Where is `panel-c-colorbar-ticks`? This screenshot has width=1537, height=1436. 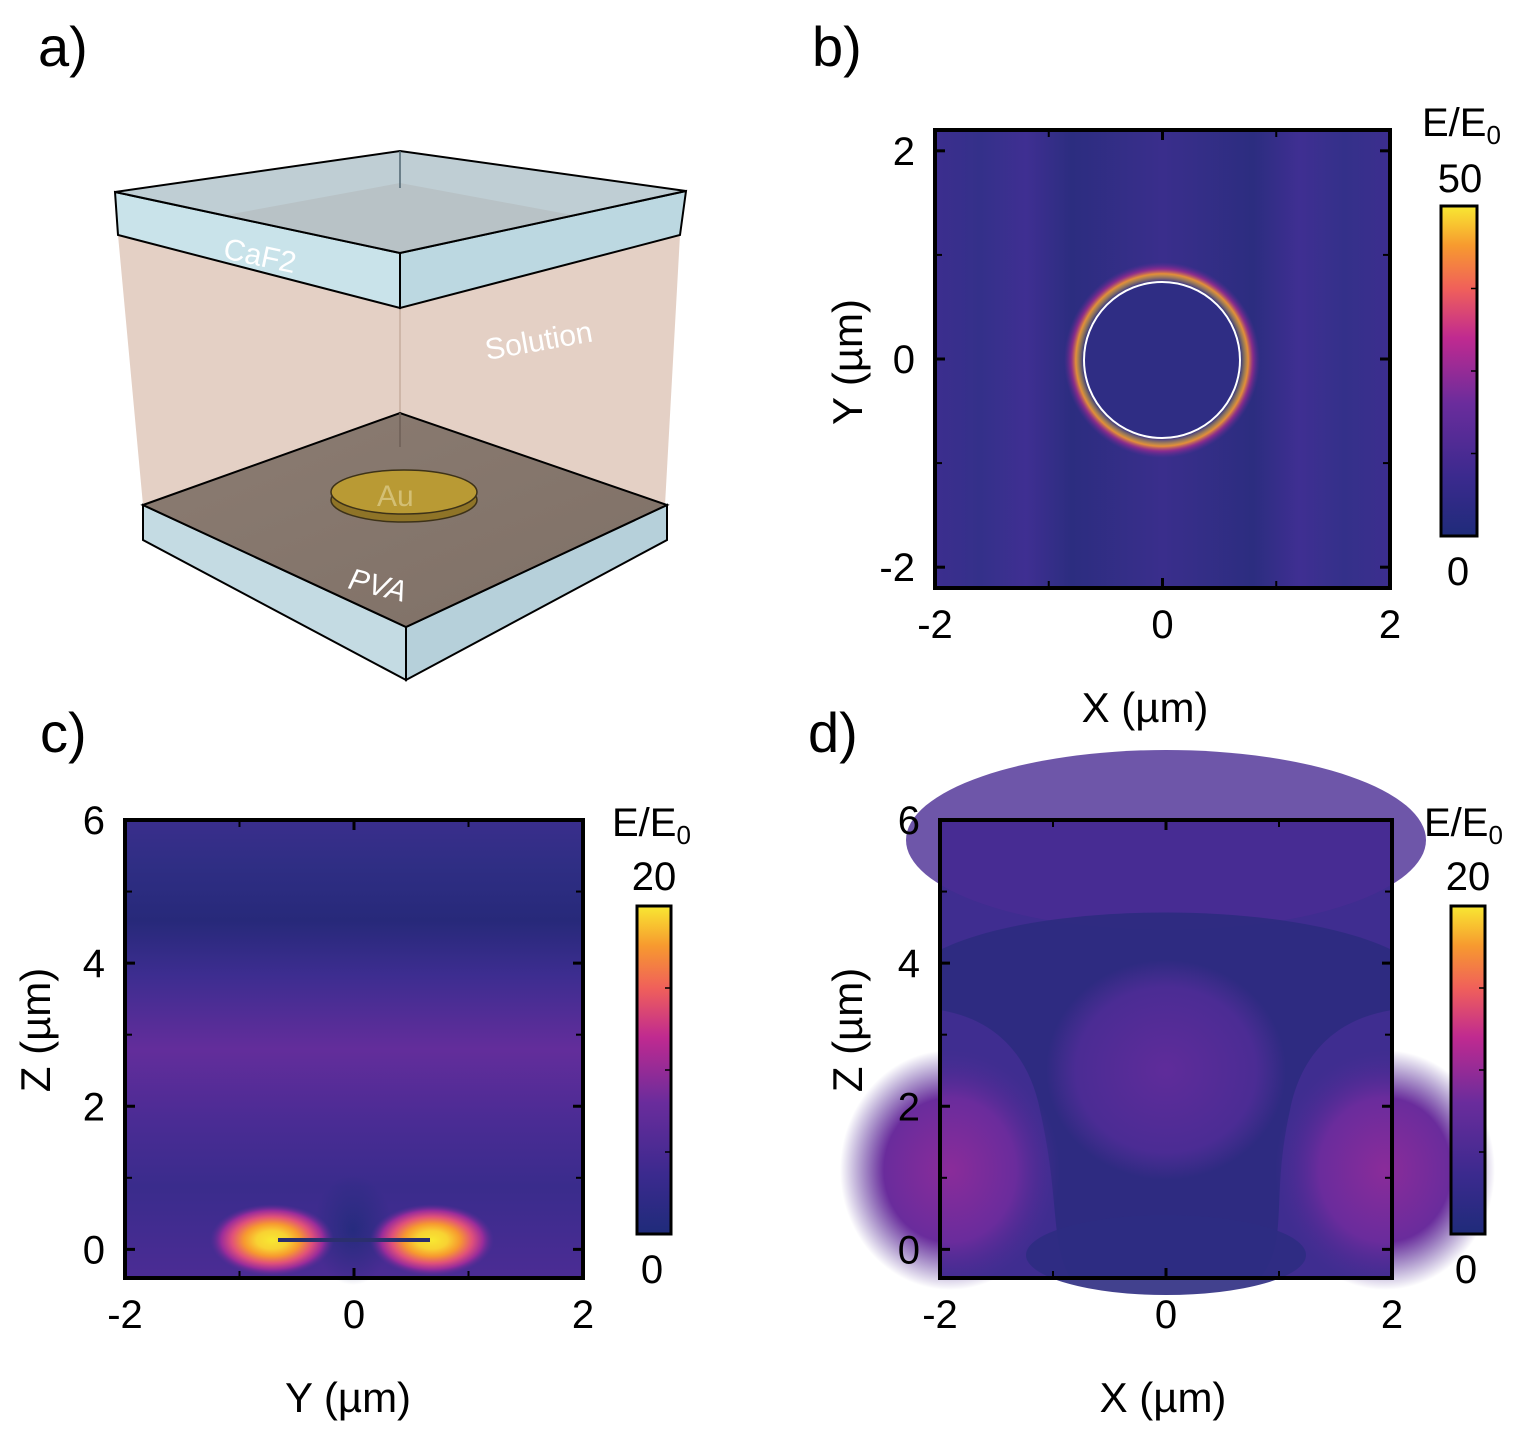 panel-c-colorbar-ticks is located at coordinates (668, 1070).